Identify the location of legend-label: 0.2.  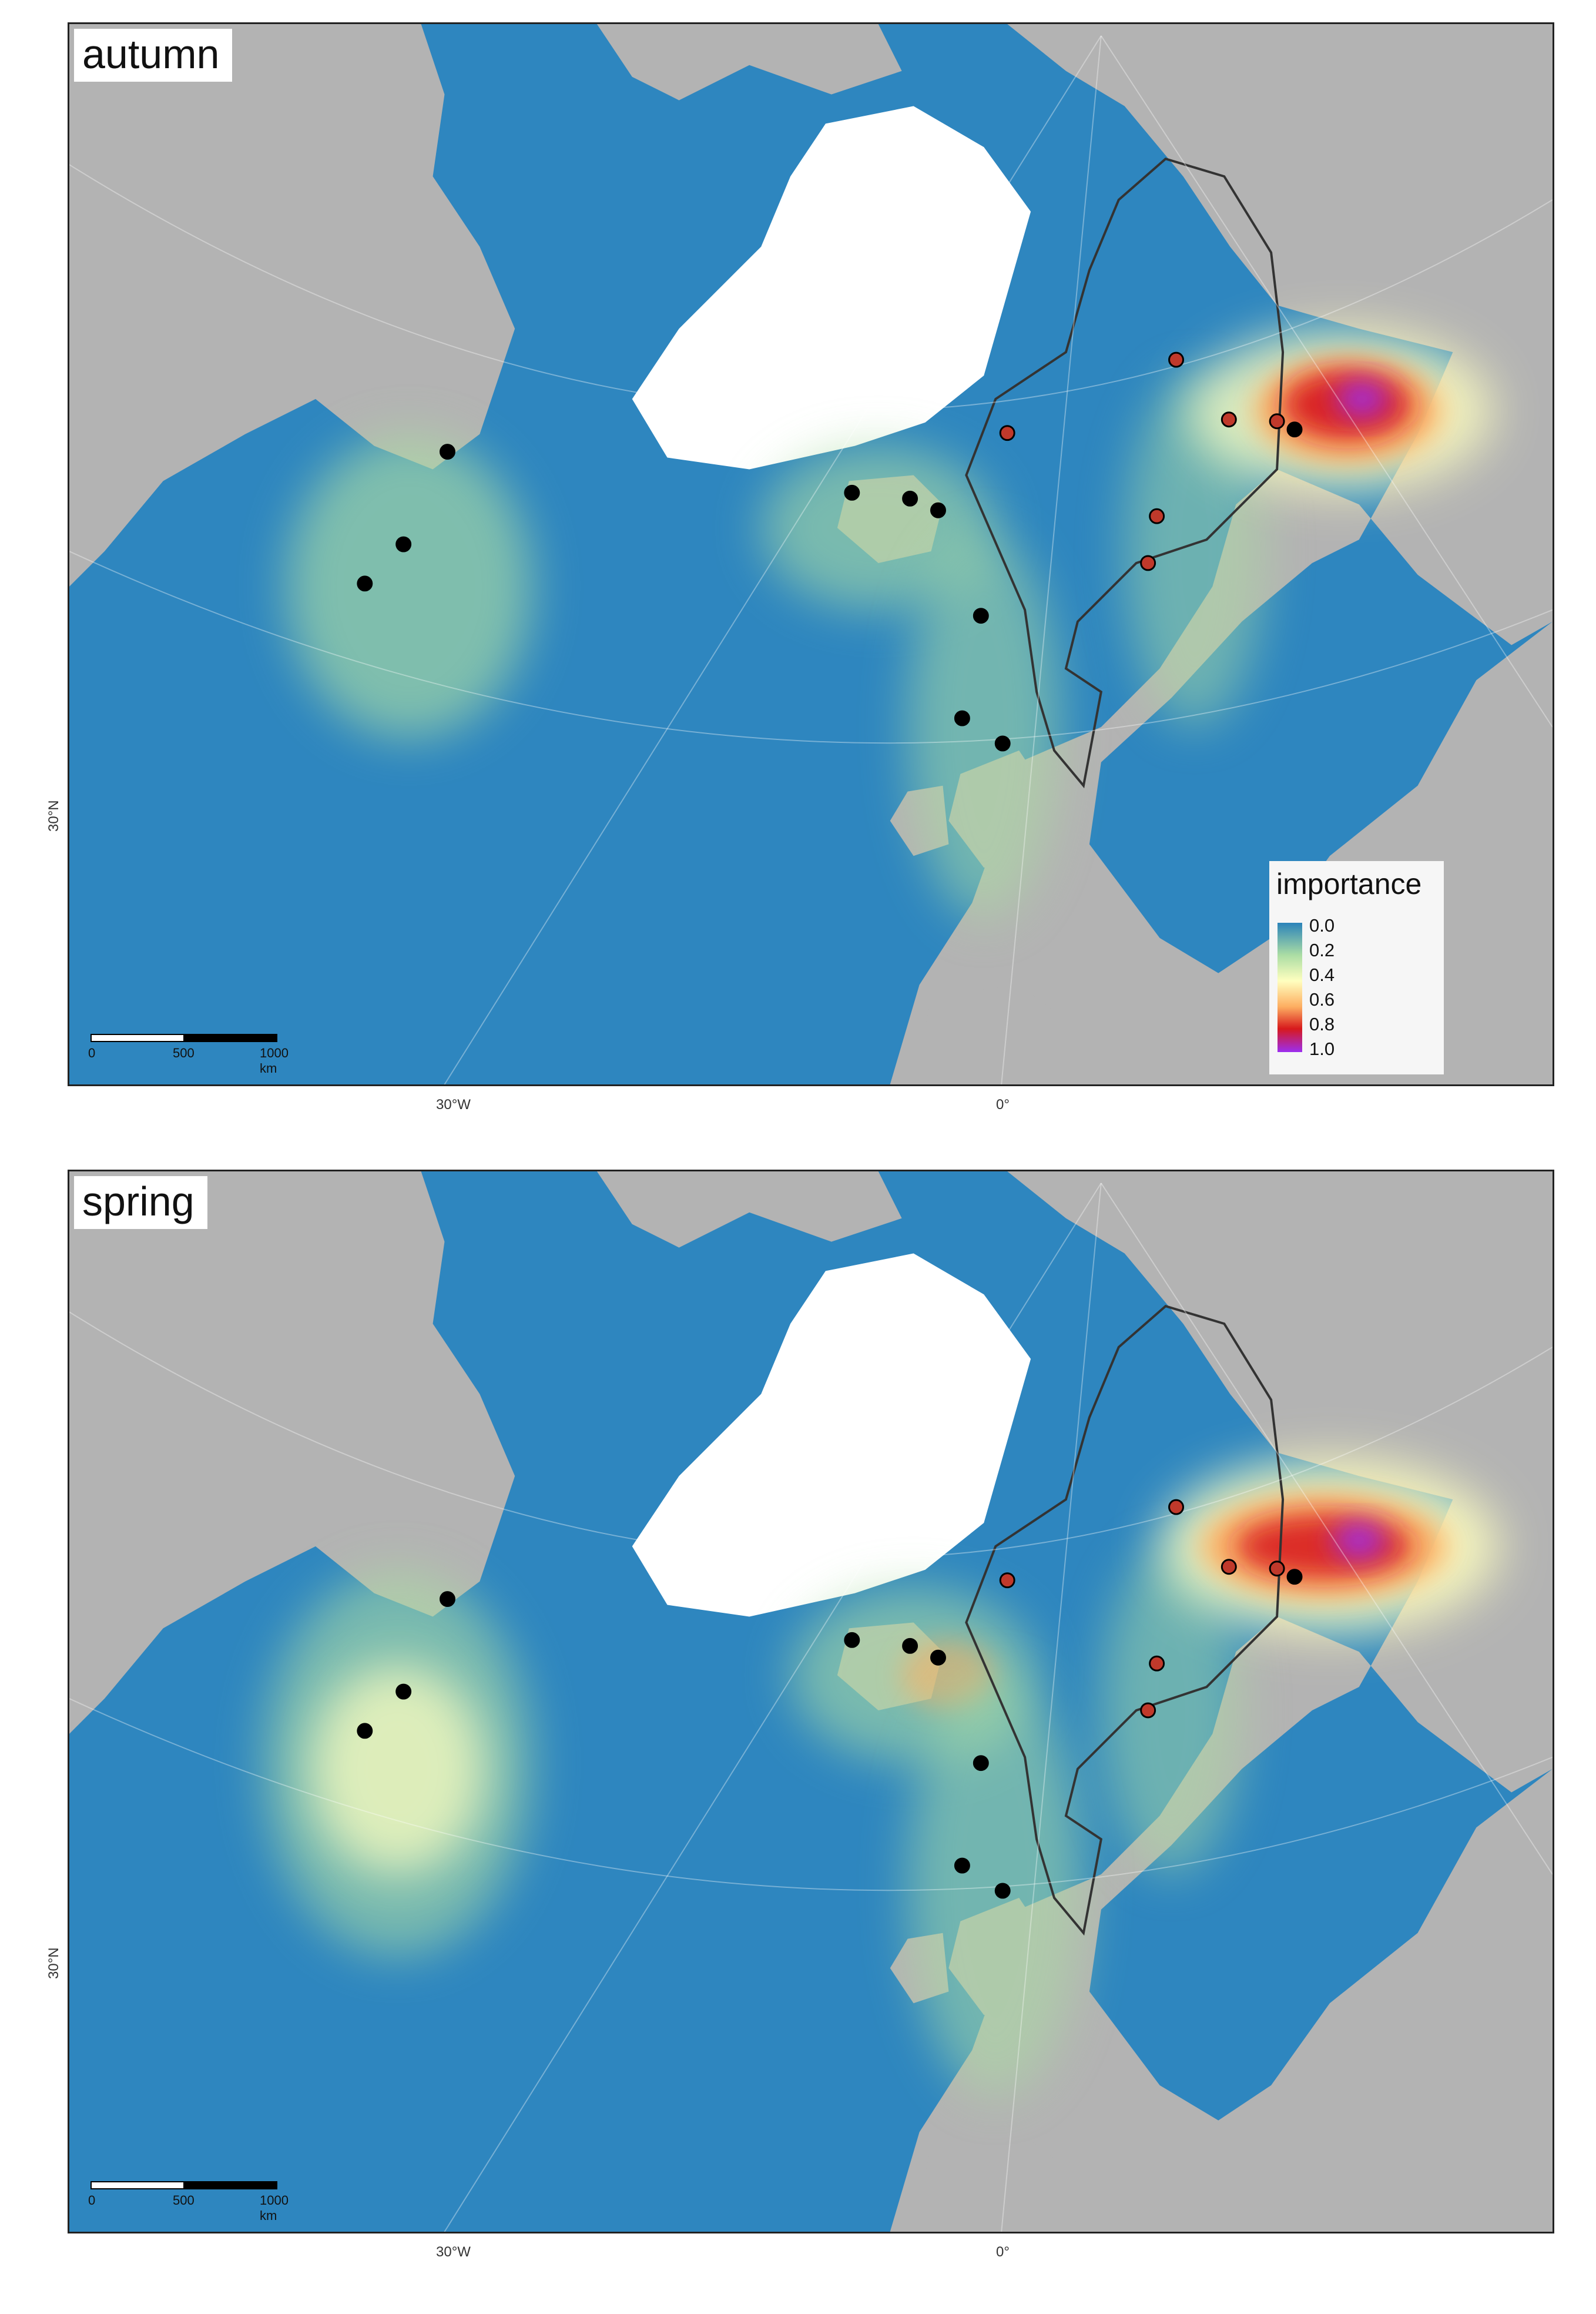
(1322, 950).